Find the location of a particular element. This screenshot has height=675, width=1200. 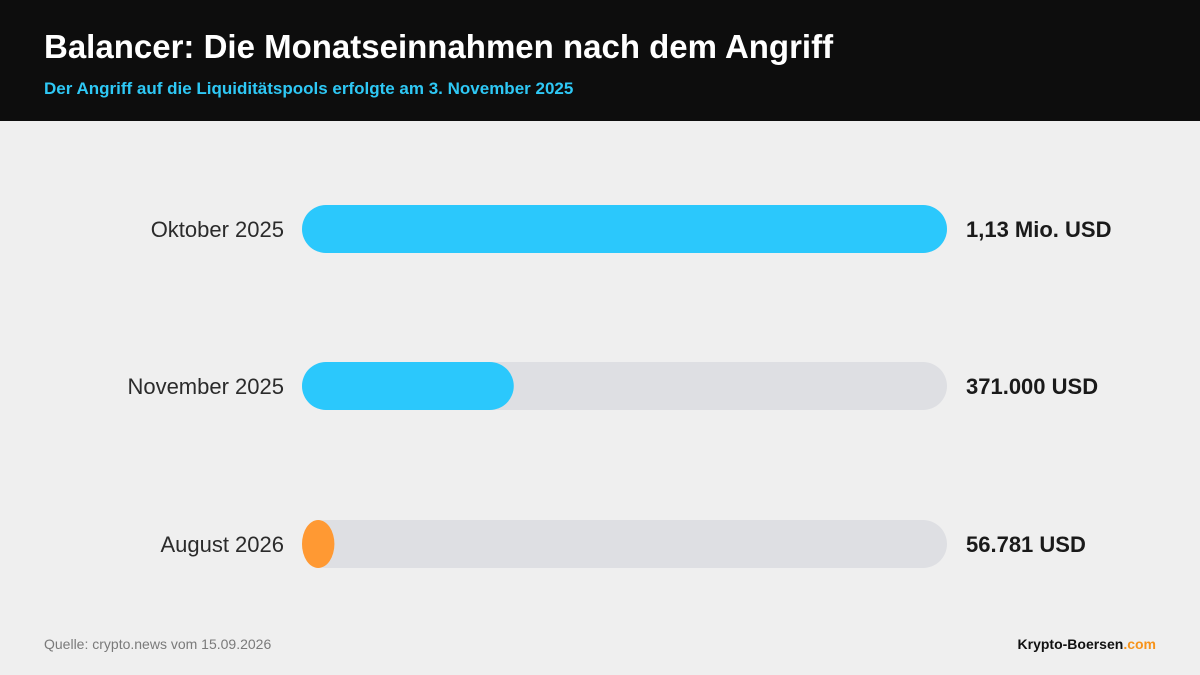

brand-logo: Krypto-Boersen.com is located at coordinates (1087, 644).